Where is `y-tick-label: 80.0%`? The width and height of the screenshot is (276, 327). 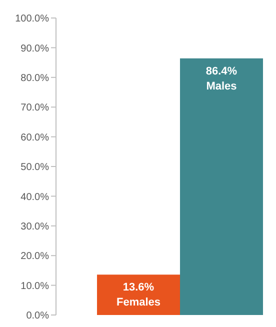
y-tick-label: 80.0% is located at coordinates (35, 78).